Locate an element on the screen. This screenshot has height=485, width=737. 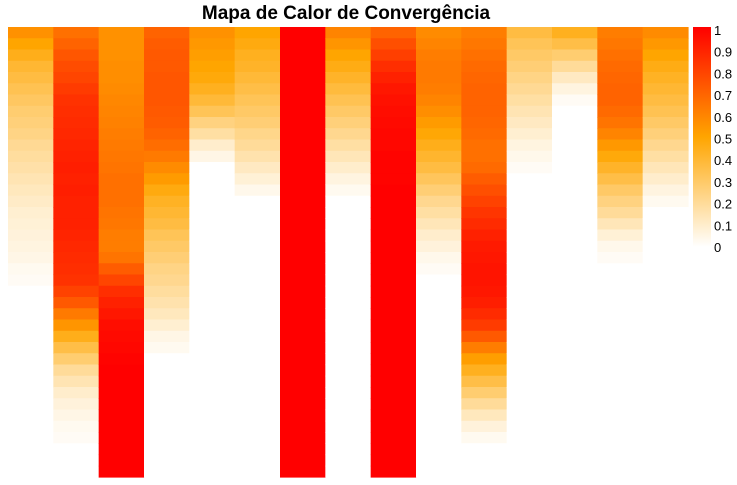
colorbar-tick-label: 0.3 is located at coordinates (723, 182).